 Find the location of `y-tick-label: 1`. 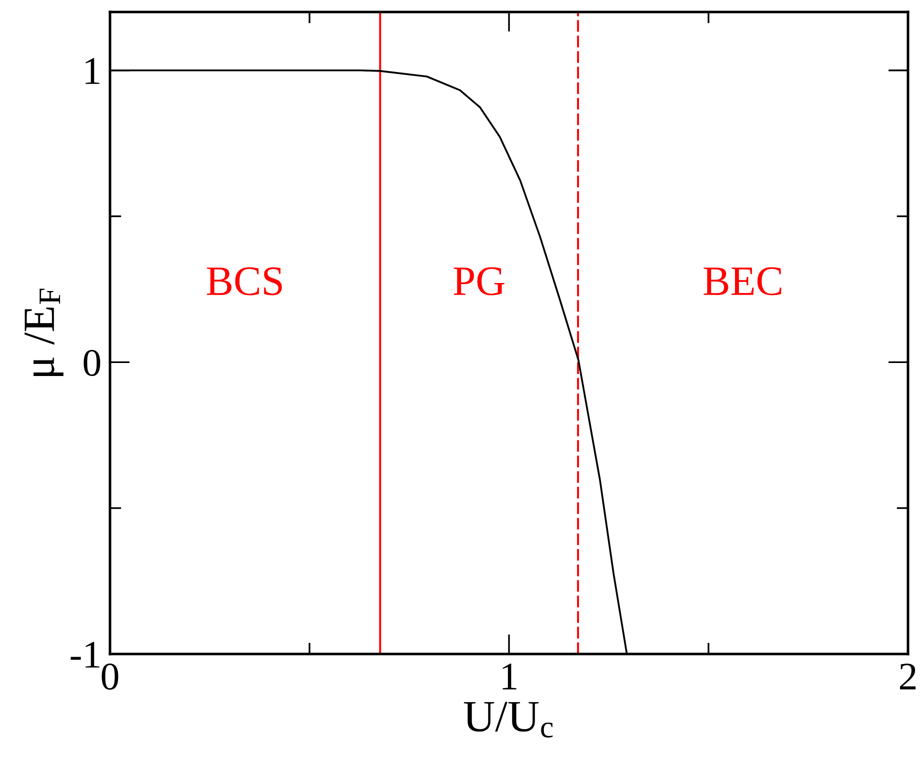

y-tick-label: 1 is located at coordinates (93, 71).